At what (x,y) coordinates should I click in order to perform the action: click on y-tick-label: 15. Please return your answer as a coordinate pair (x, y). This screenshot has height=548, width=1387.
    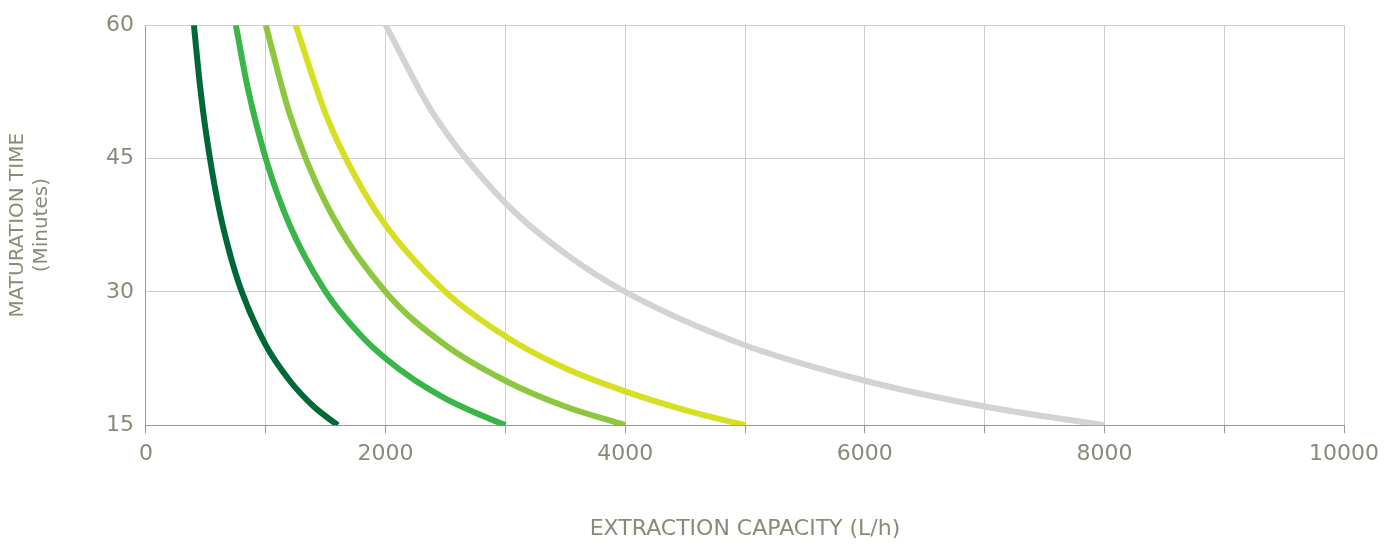
    Looking at the image, I should click on (119, 423).